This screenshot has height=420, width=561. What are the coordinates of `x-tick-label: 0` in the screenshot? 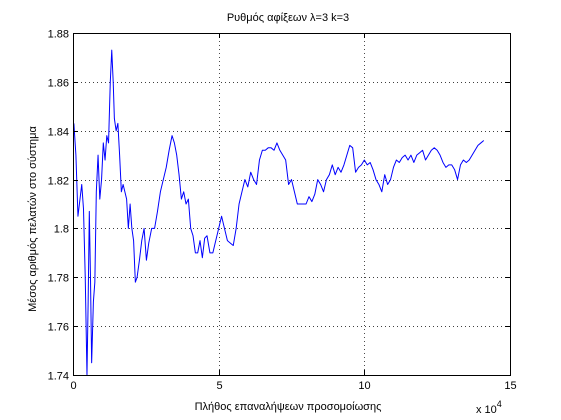 It's located at (73, 386).